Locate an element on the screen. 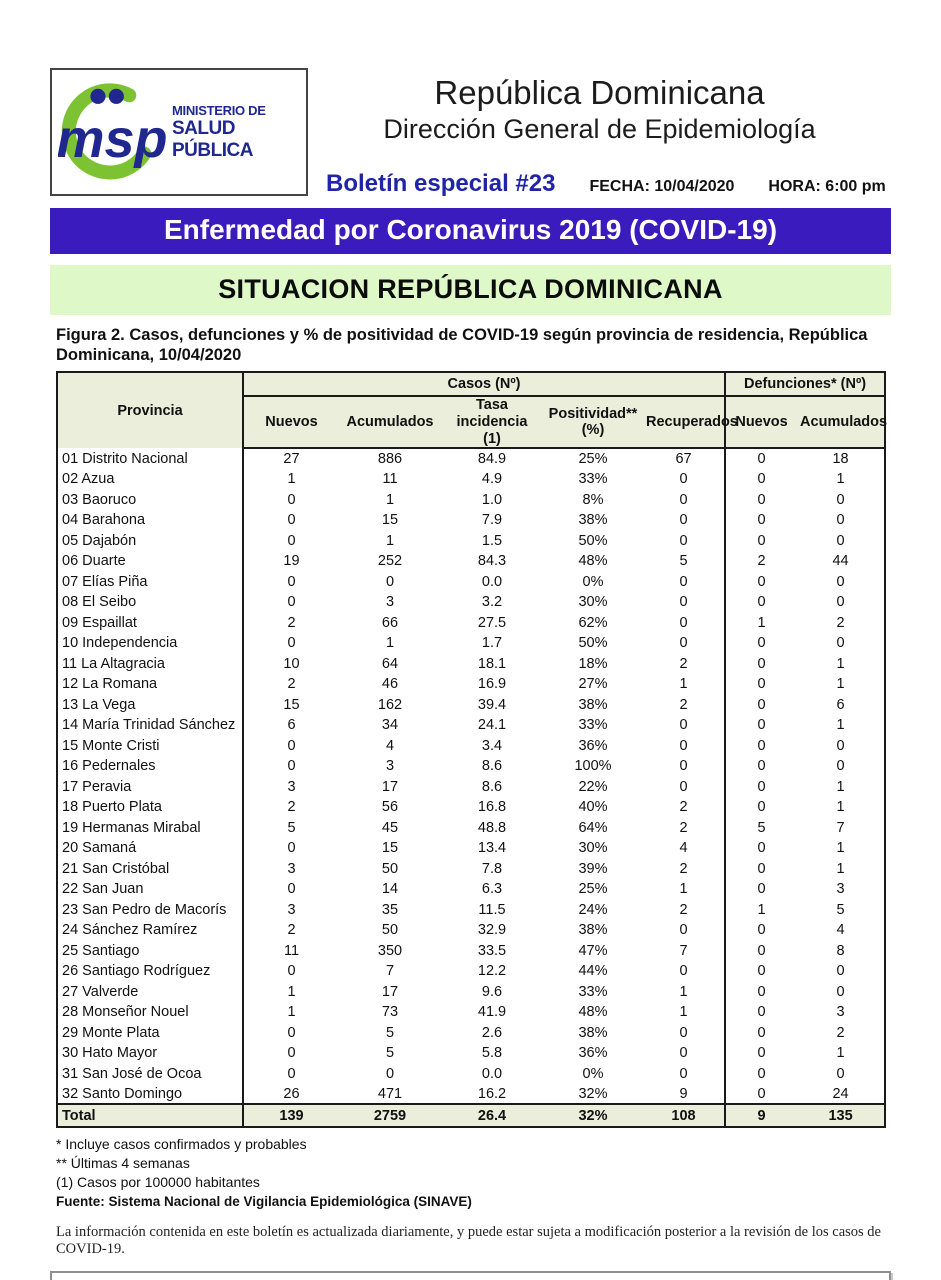 This screenshot has height=1280, width=941. value-cell: 7 is located at coordinates (685, 950).